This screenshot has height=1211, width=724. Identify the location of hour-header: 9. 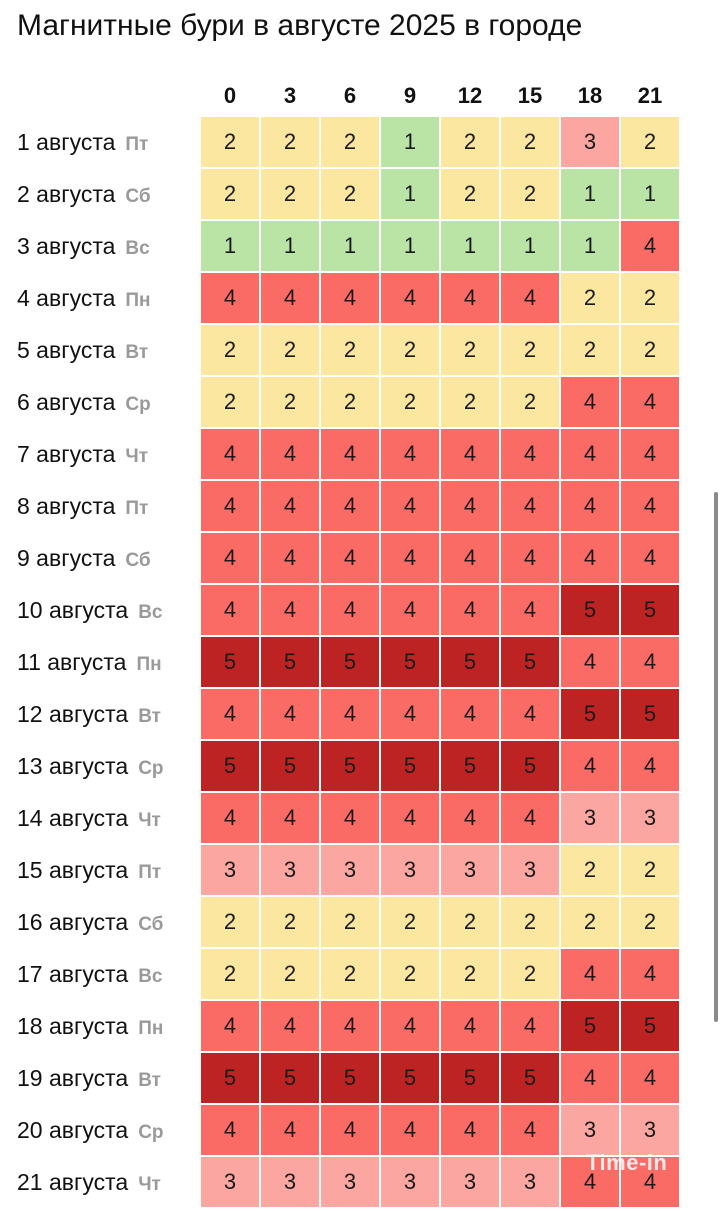
(410, 95).